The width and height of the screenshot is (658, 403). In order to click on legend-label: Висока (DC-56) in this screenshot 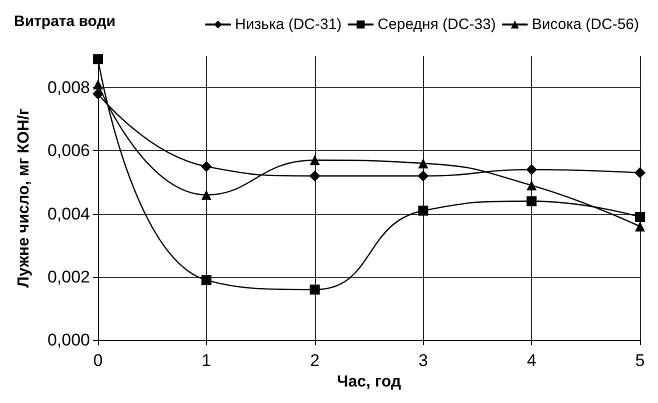, I will do `click(586, 24)`.